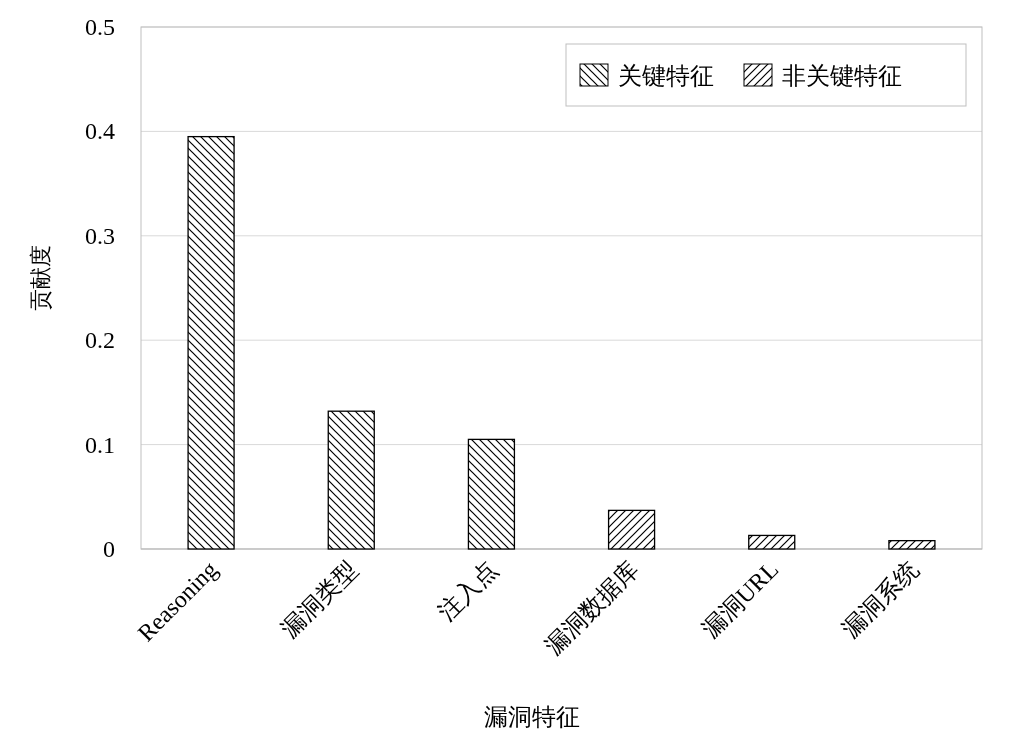 Image resolution: width=1017 pixels, height=748 pixels. What do you see at coordinates (100, 444) in the screenshot?
I see `y-tick-label: 0.1` at bounding box center [100, 444].